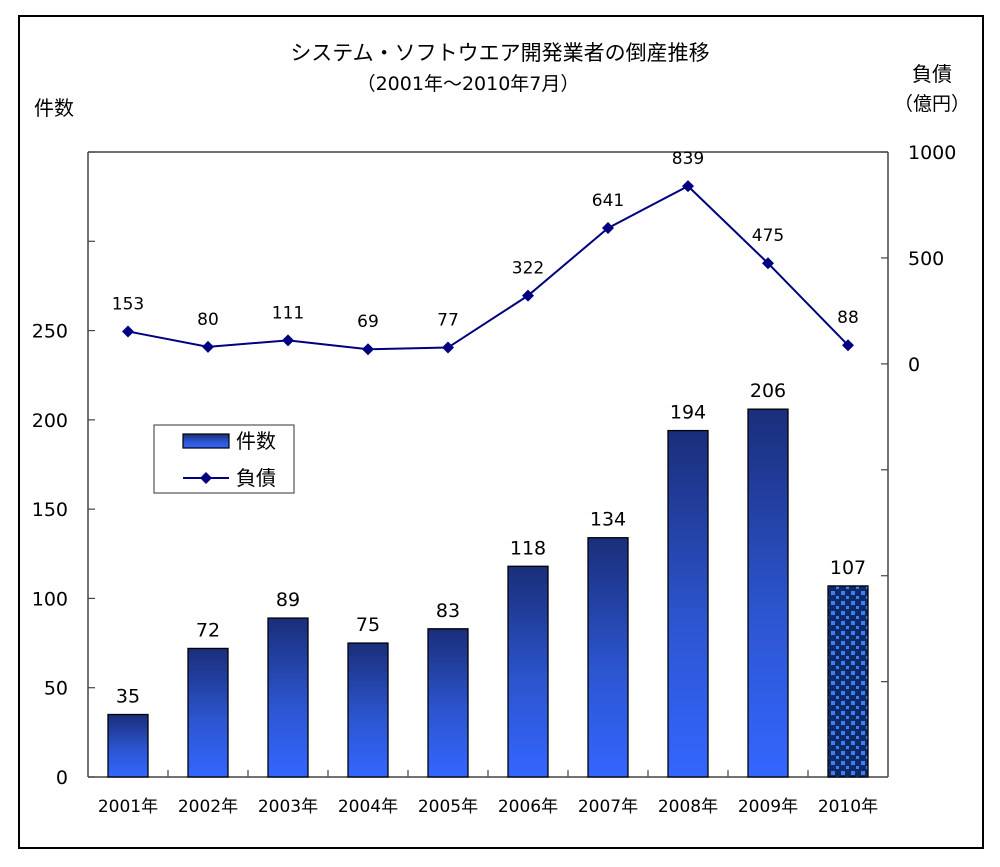 Image resolution: width=1000 pixels, height=867 pixels. What do you see at coordinates (206, 441) in the screenshot?
I see `legend-bar-swatch` at bounding box center [206, 441].